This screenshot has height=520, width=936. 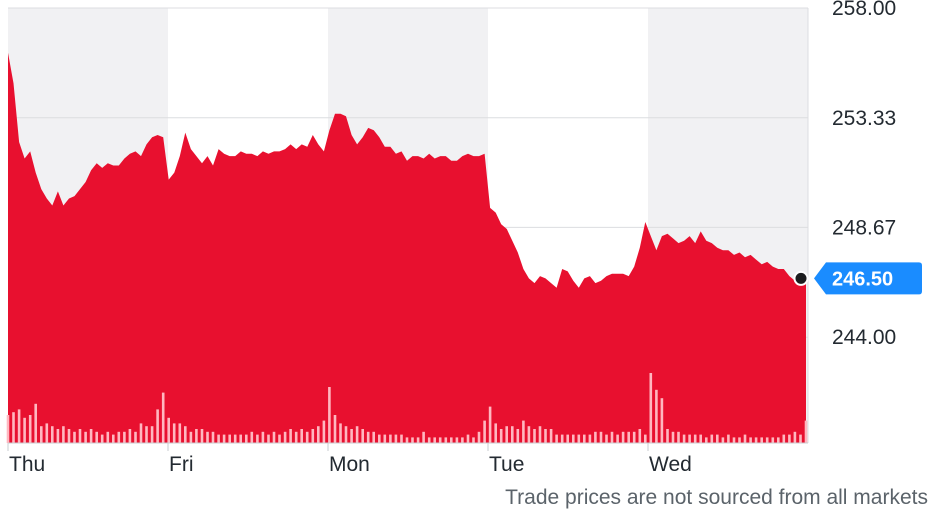 What do you see at coordinates (864, 174) in the screenshot?
I see `y-axis-ticks: 258.00 253.33 248.67 244.00` at bounding box center [864, 174].